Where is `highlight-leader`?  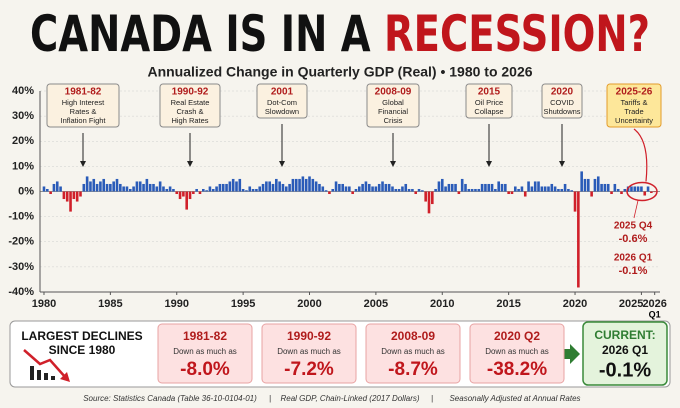 highlight-leader is located at coordinates (636, 209).